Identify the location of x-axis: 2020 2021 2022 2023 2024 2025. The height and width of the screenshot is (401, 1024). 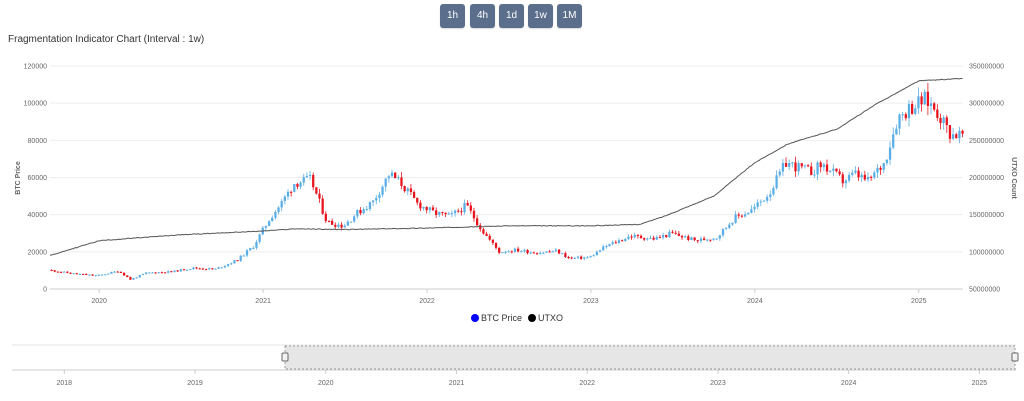
(506, 296).